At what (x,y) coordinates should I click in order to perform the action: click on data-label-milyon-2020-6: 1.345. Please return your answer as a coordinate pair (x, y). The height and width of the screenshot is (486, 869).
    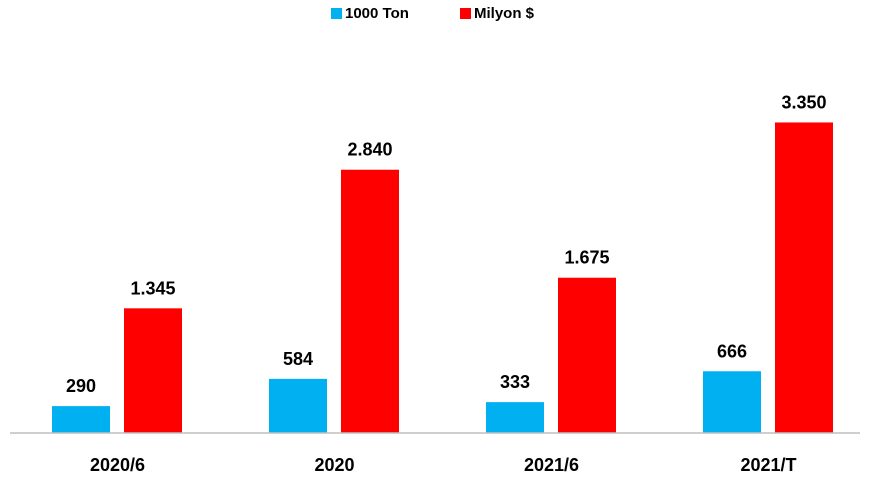
    Looking at the image, I should click on (152, 288).